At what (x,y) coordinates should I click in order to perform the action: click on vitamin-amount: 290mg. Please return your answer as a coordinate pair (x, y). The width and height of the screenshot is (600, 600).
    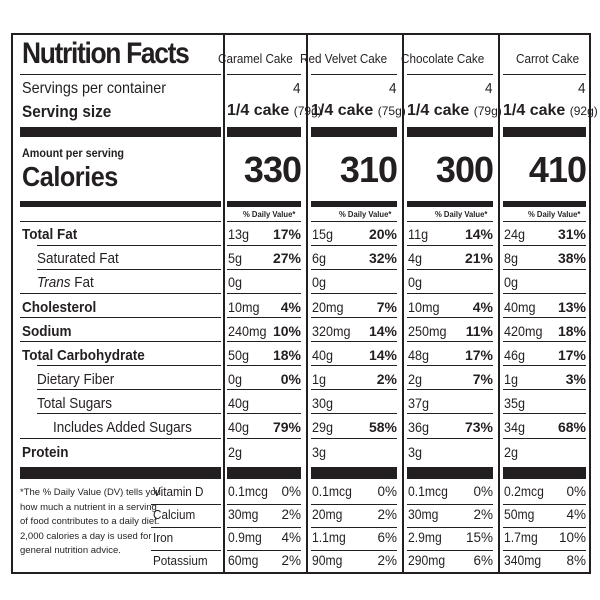
    Looking at the image, I should click on (427, 560).